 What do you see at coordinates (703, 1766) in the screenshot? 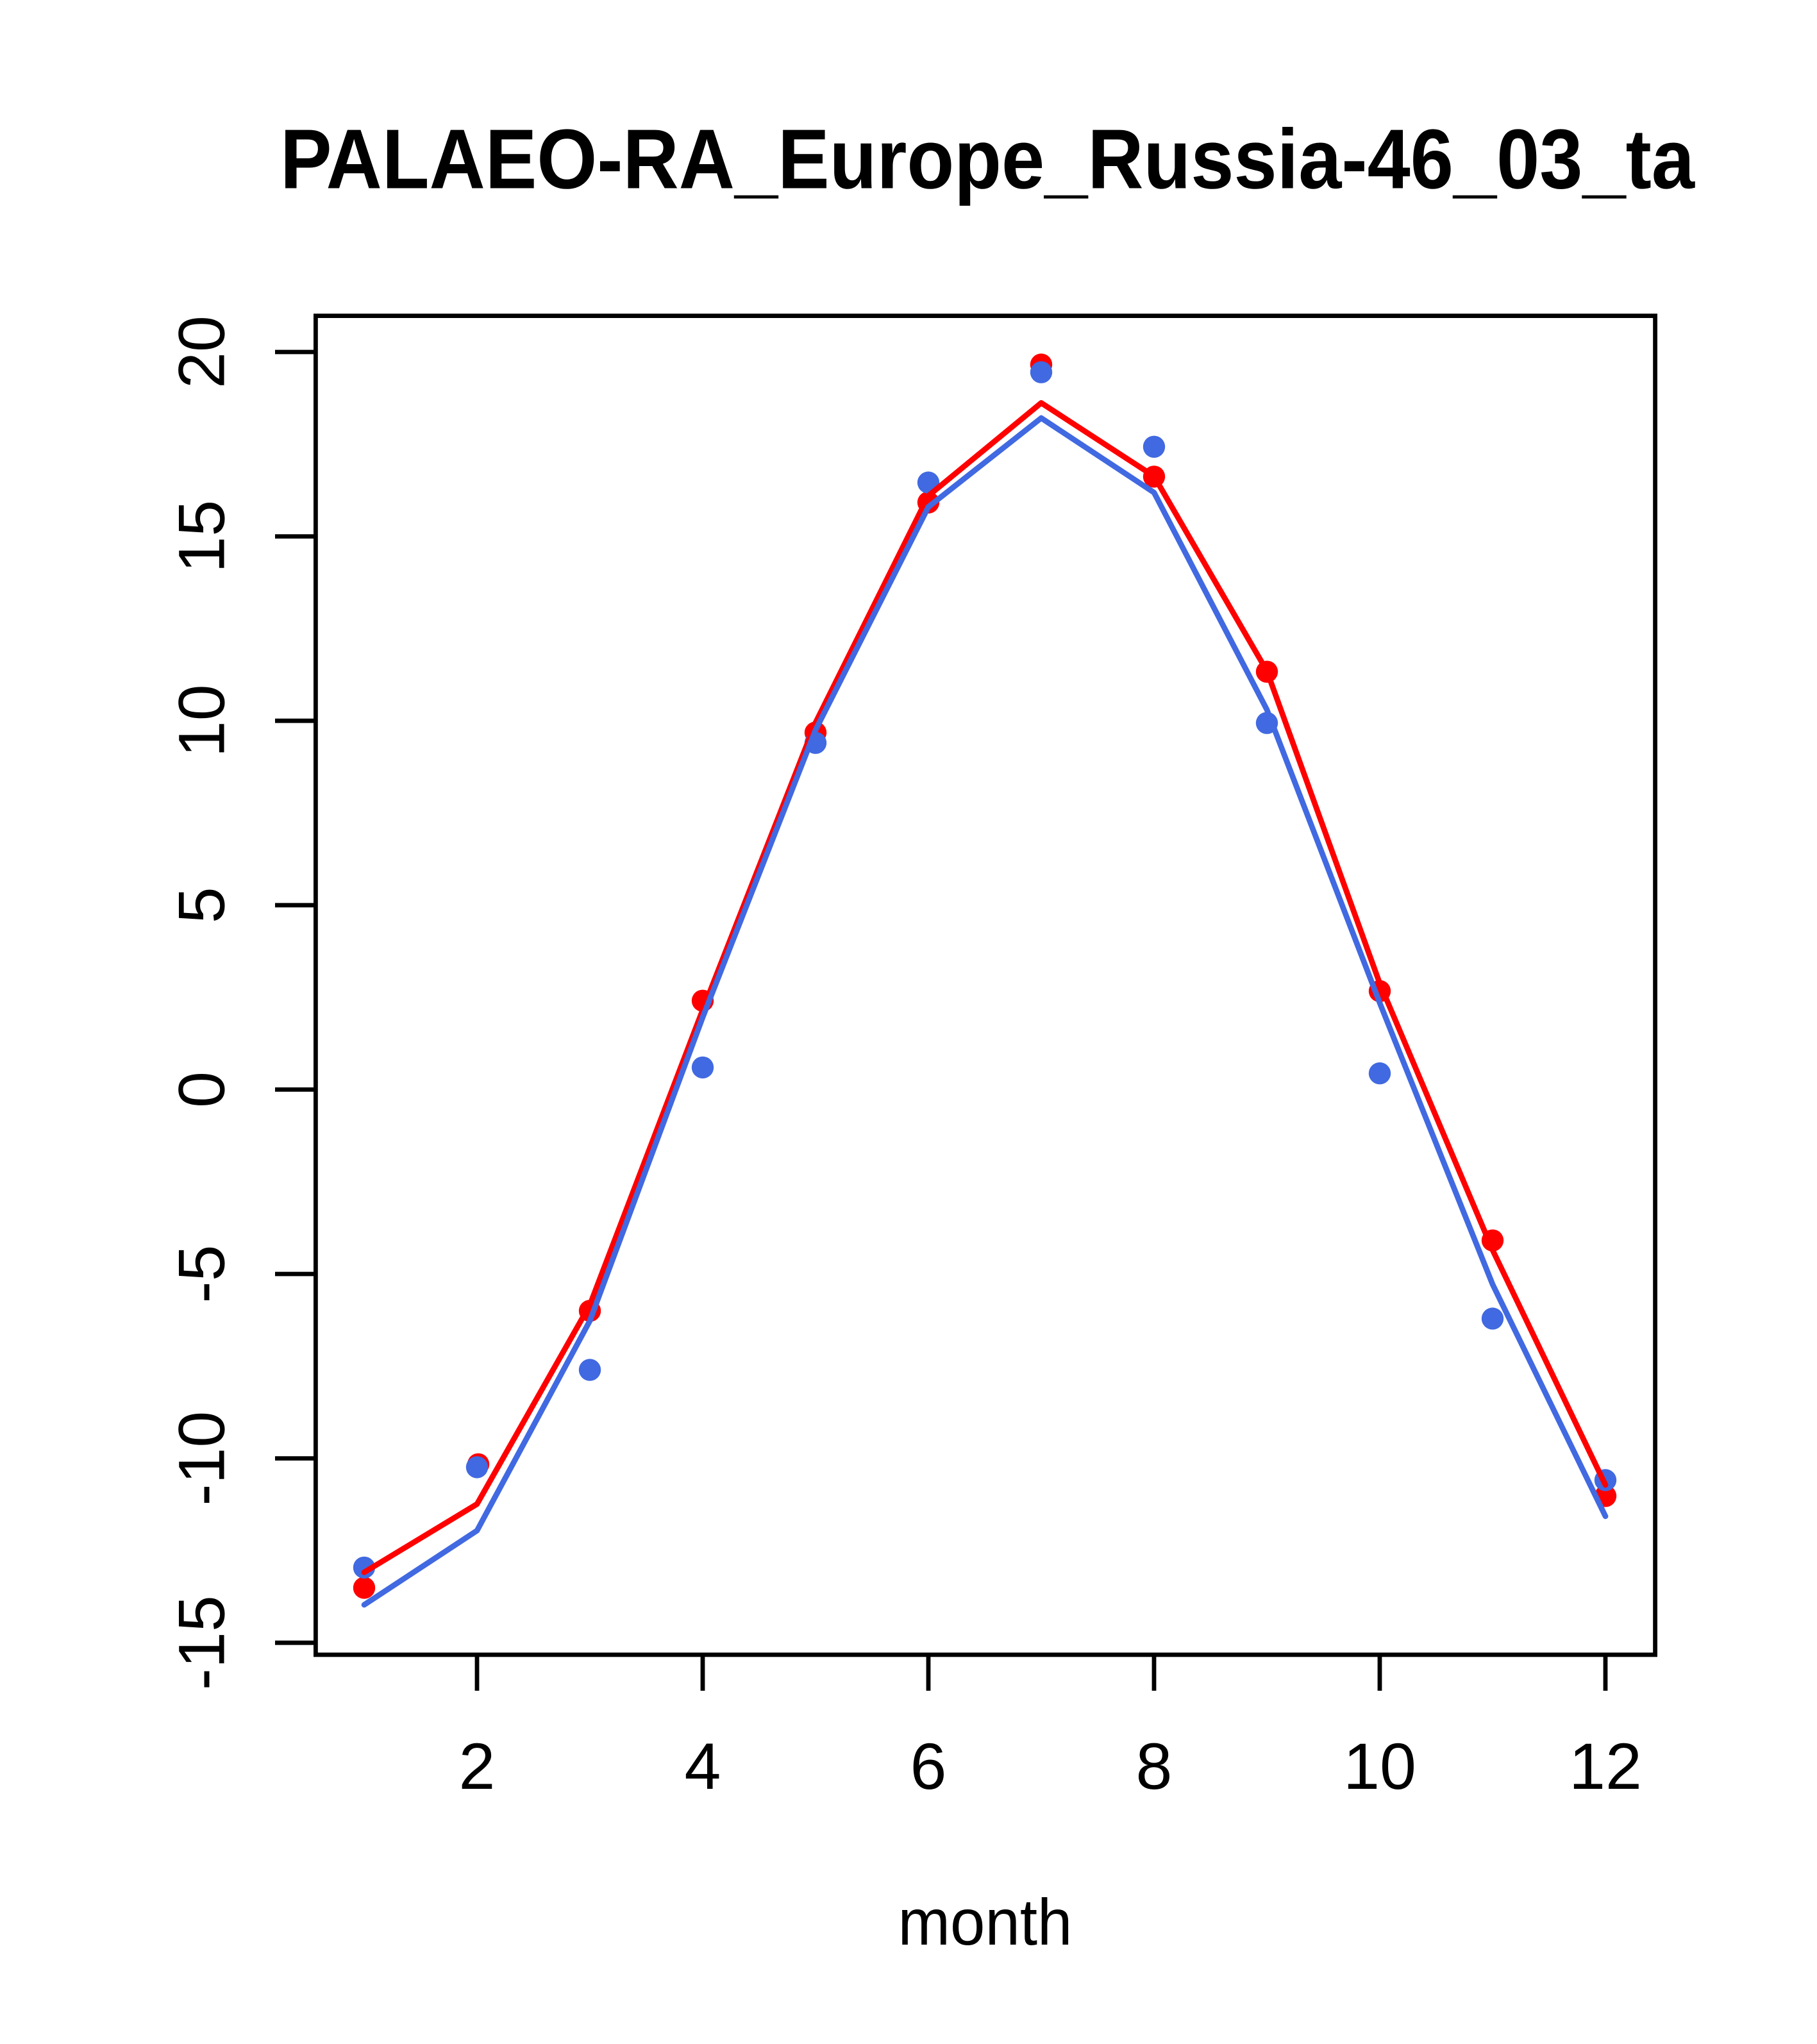
I see `svg-text: 4` at bounding box center [703, 1766].